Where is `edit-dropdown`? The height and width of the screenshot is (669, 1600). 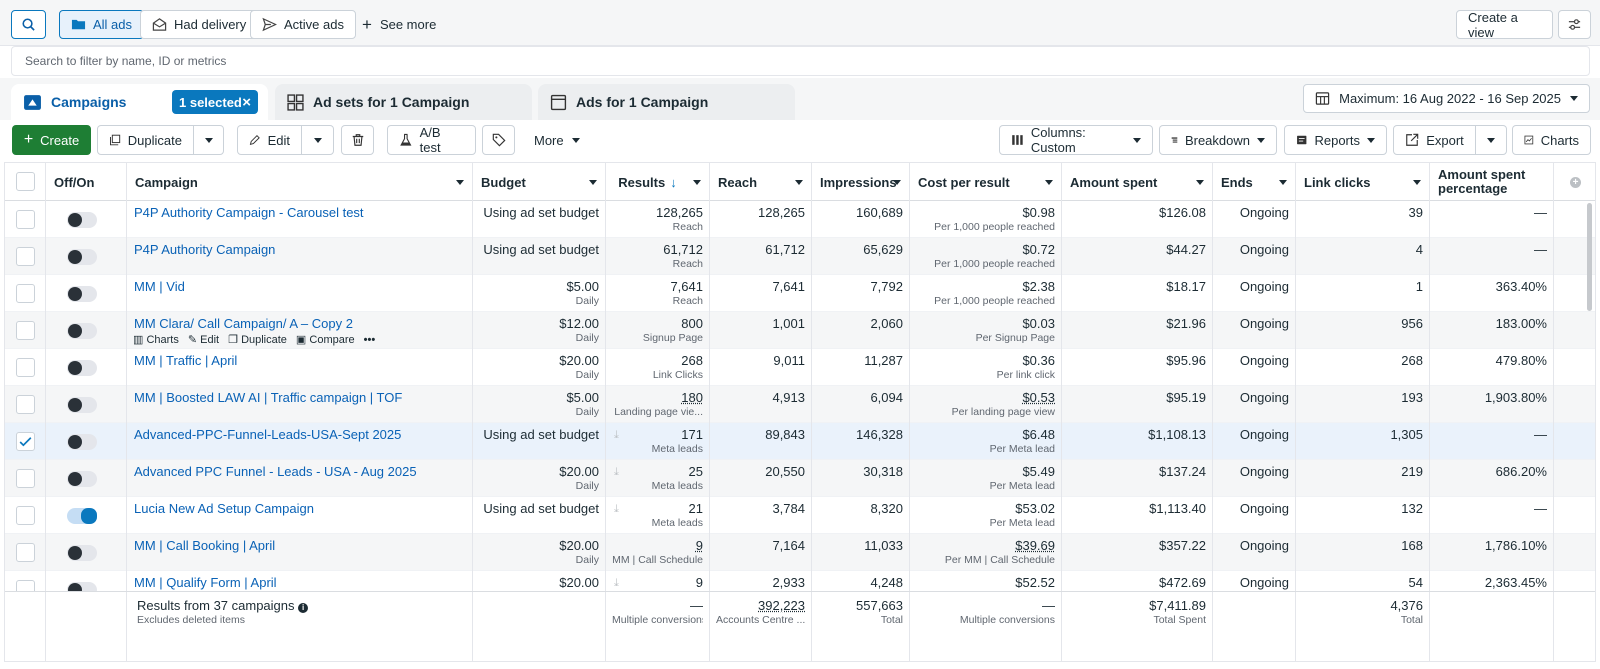
edit-dropdown is located at coordinates (317, 140).